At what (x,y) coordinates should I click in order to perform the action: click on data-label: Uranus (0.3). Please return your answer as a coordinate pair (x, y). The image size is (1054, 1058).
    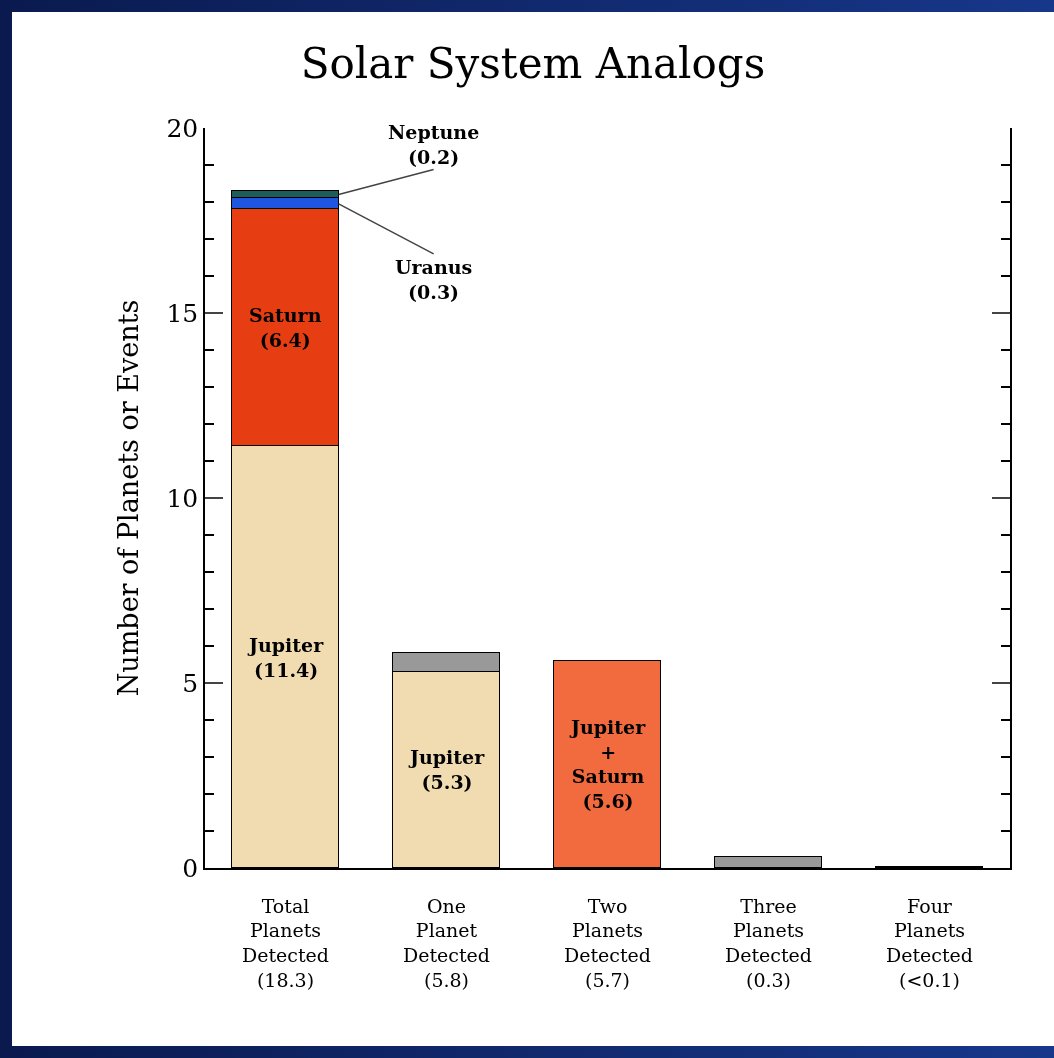
    Looking at the image, I should click on (434, 279).